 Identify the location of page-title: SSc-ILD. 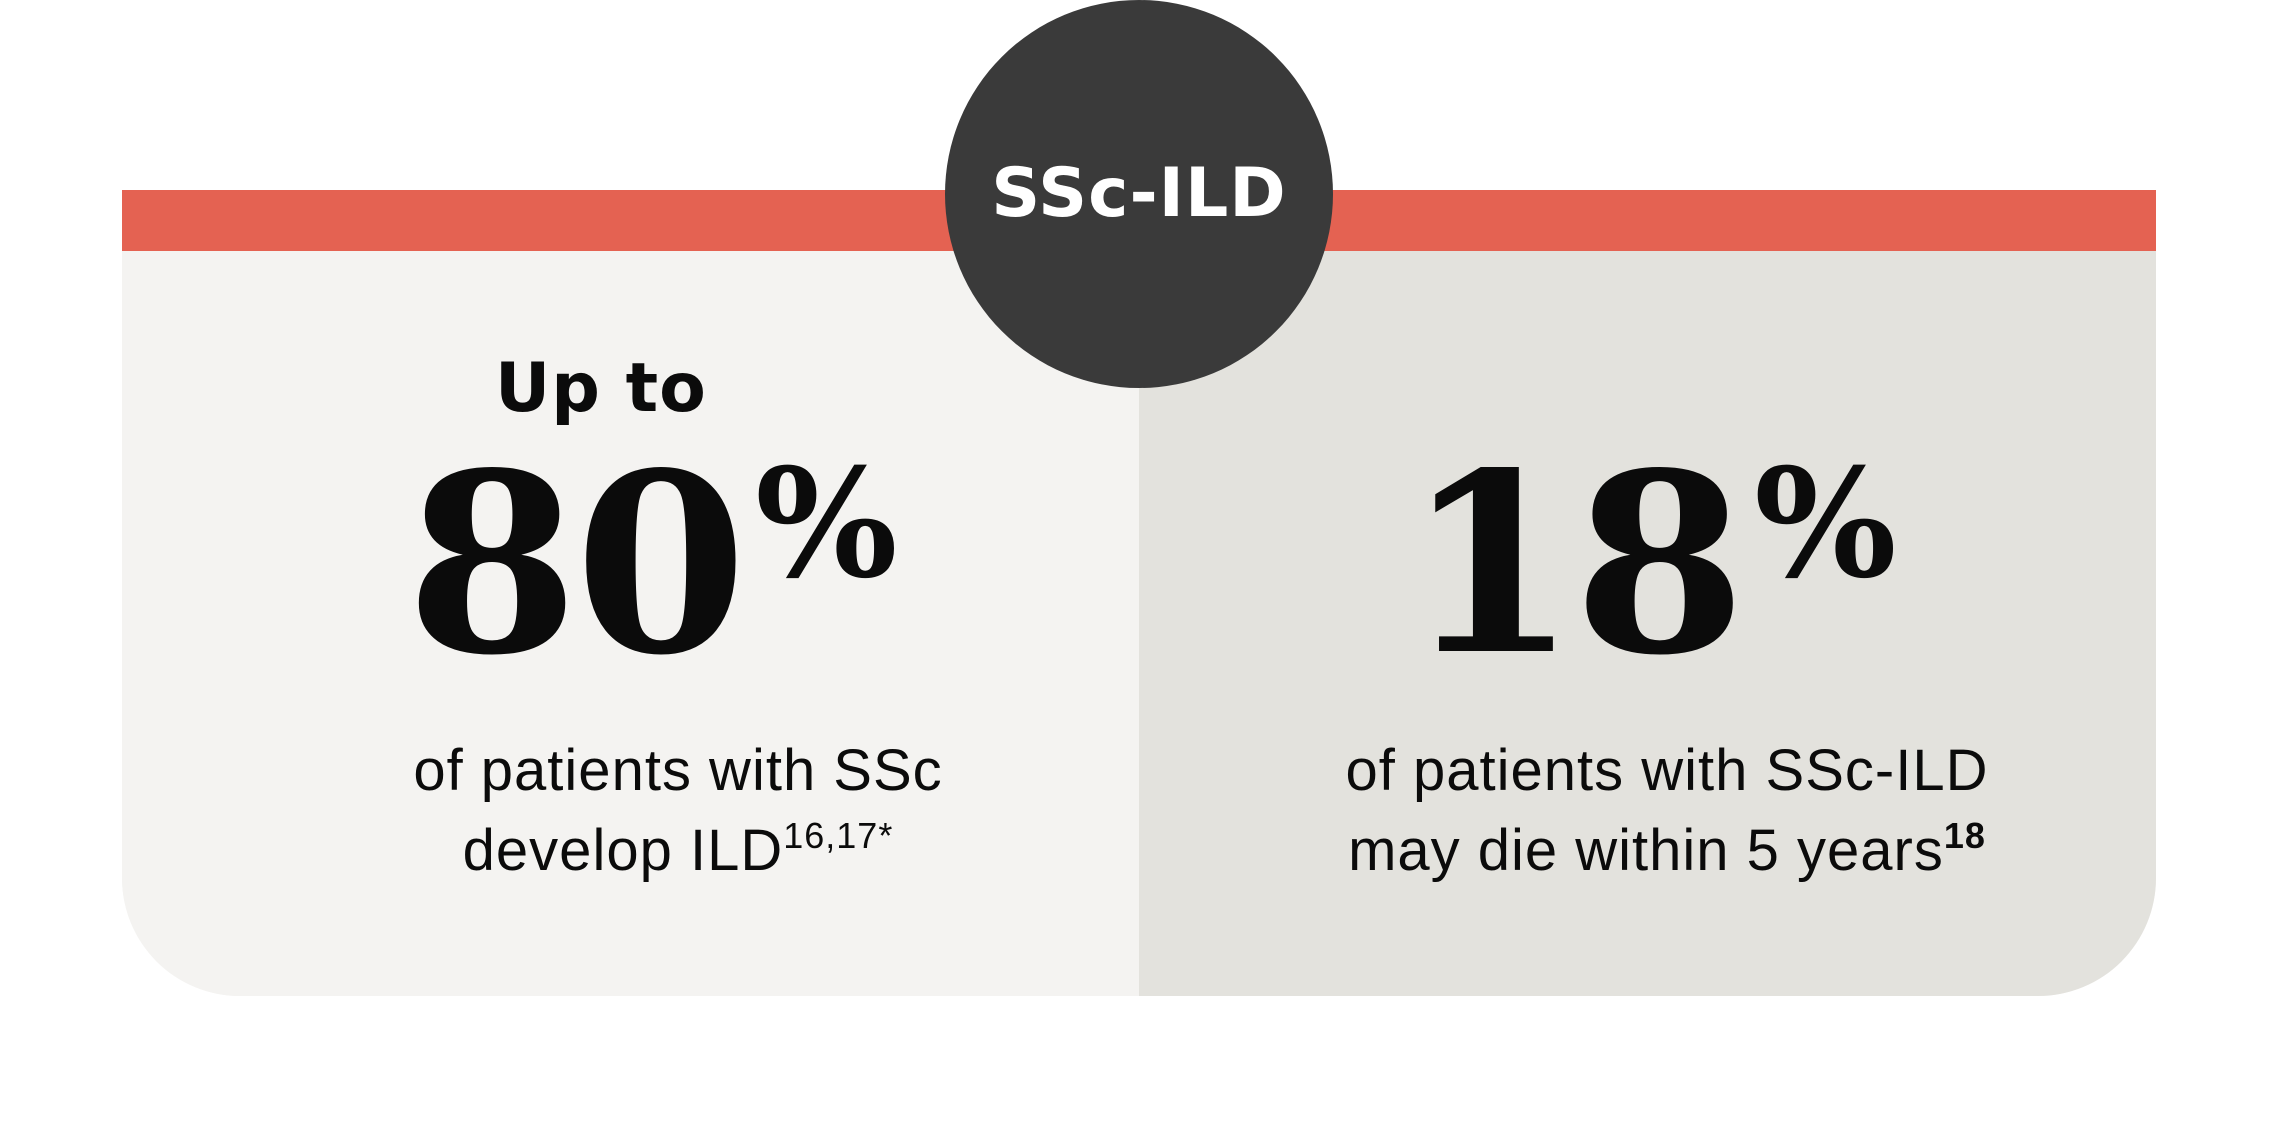
(1139, 193).